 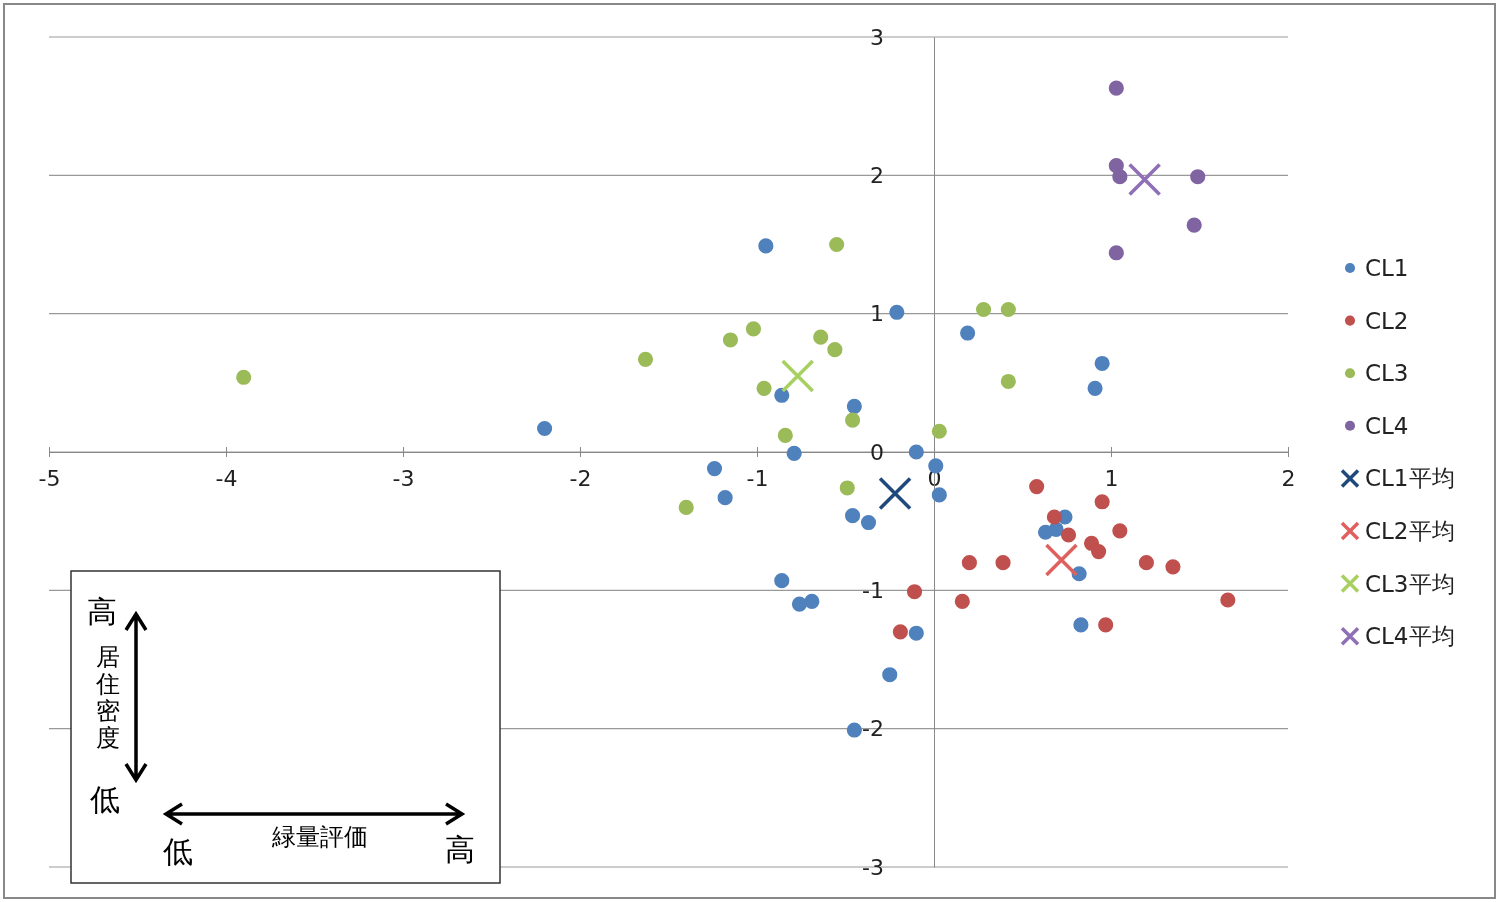 What do you see at coordinates (877, 314) in the screenshot?
I see `y-tick-label: 1` at bounding box center [877, 314].